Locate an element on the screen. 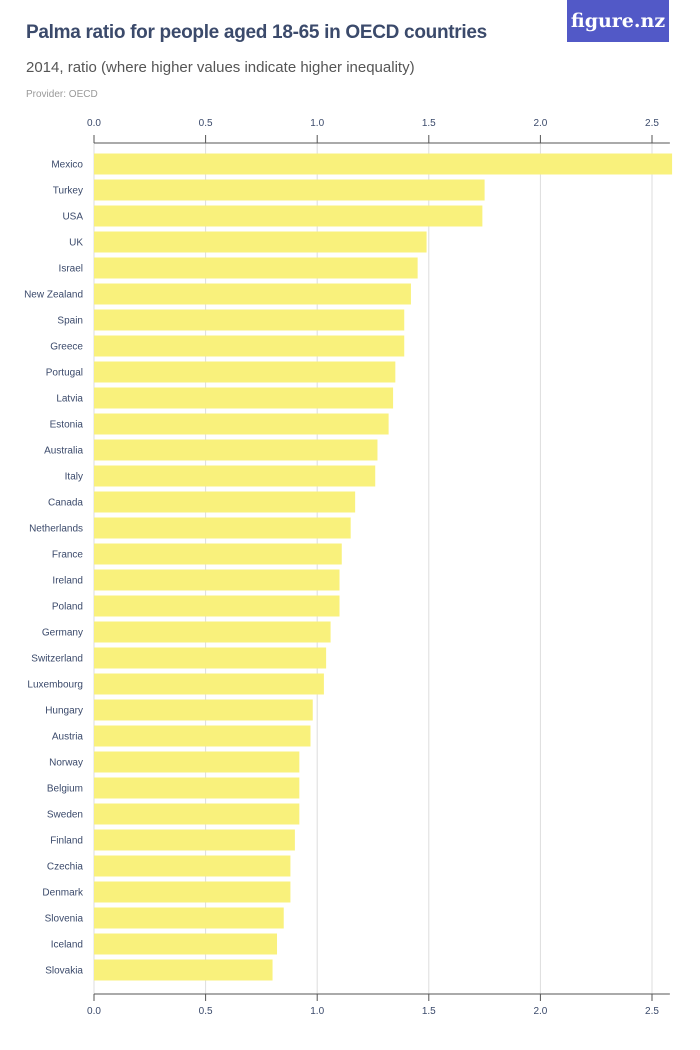  category-label: Switzerland is located at coordinates (57, 659).